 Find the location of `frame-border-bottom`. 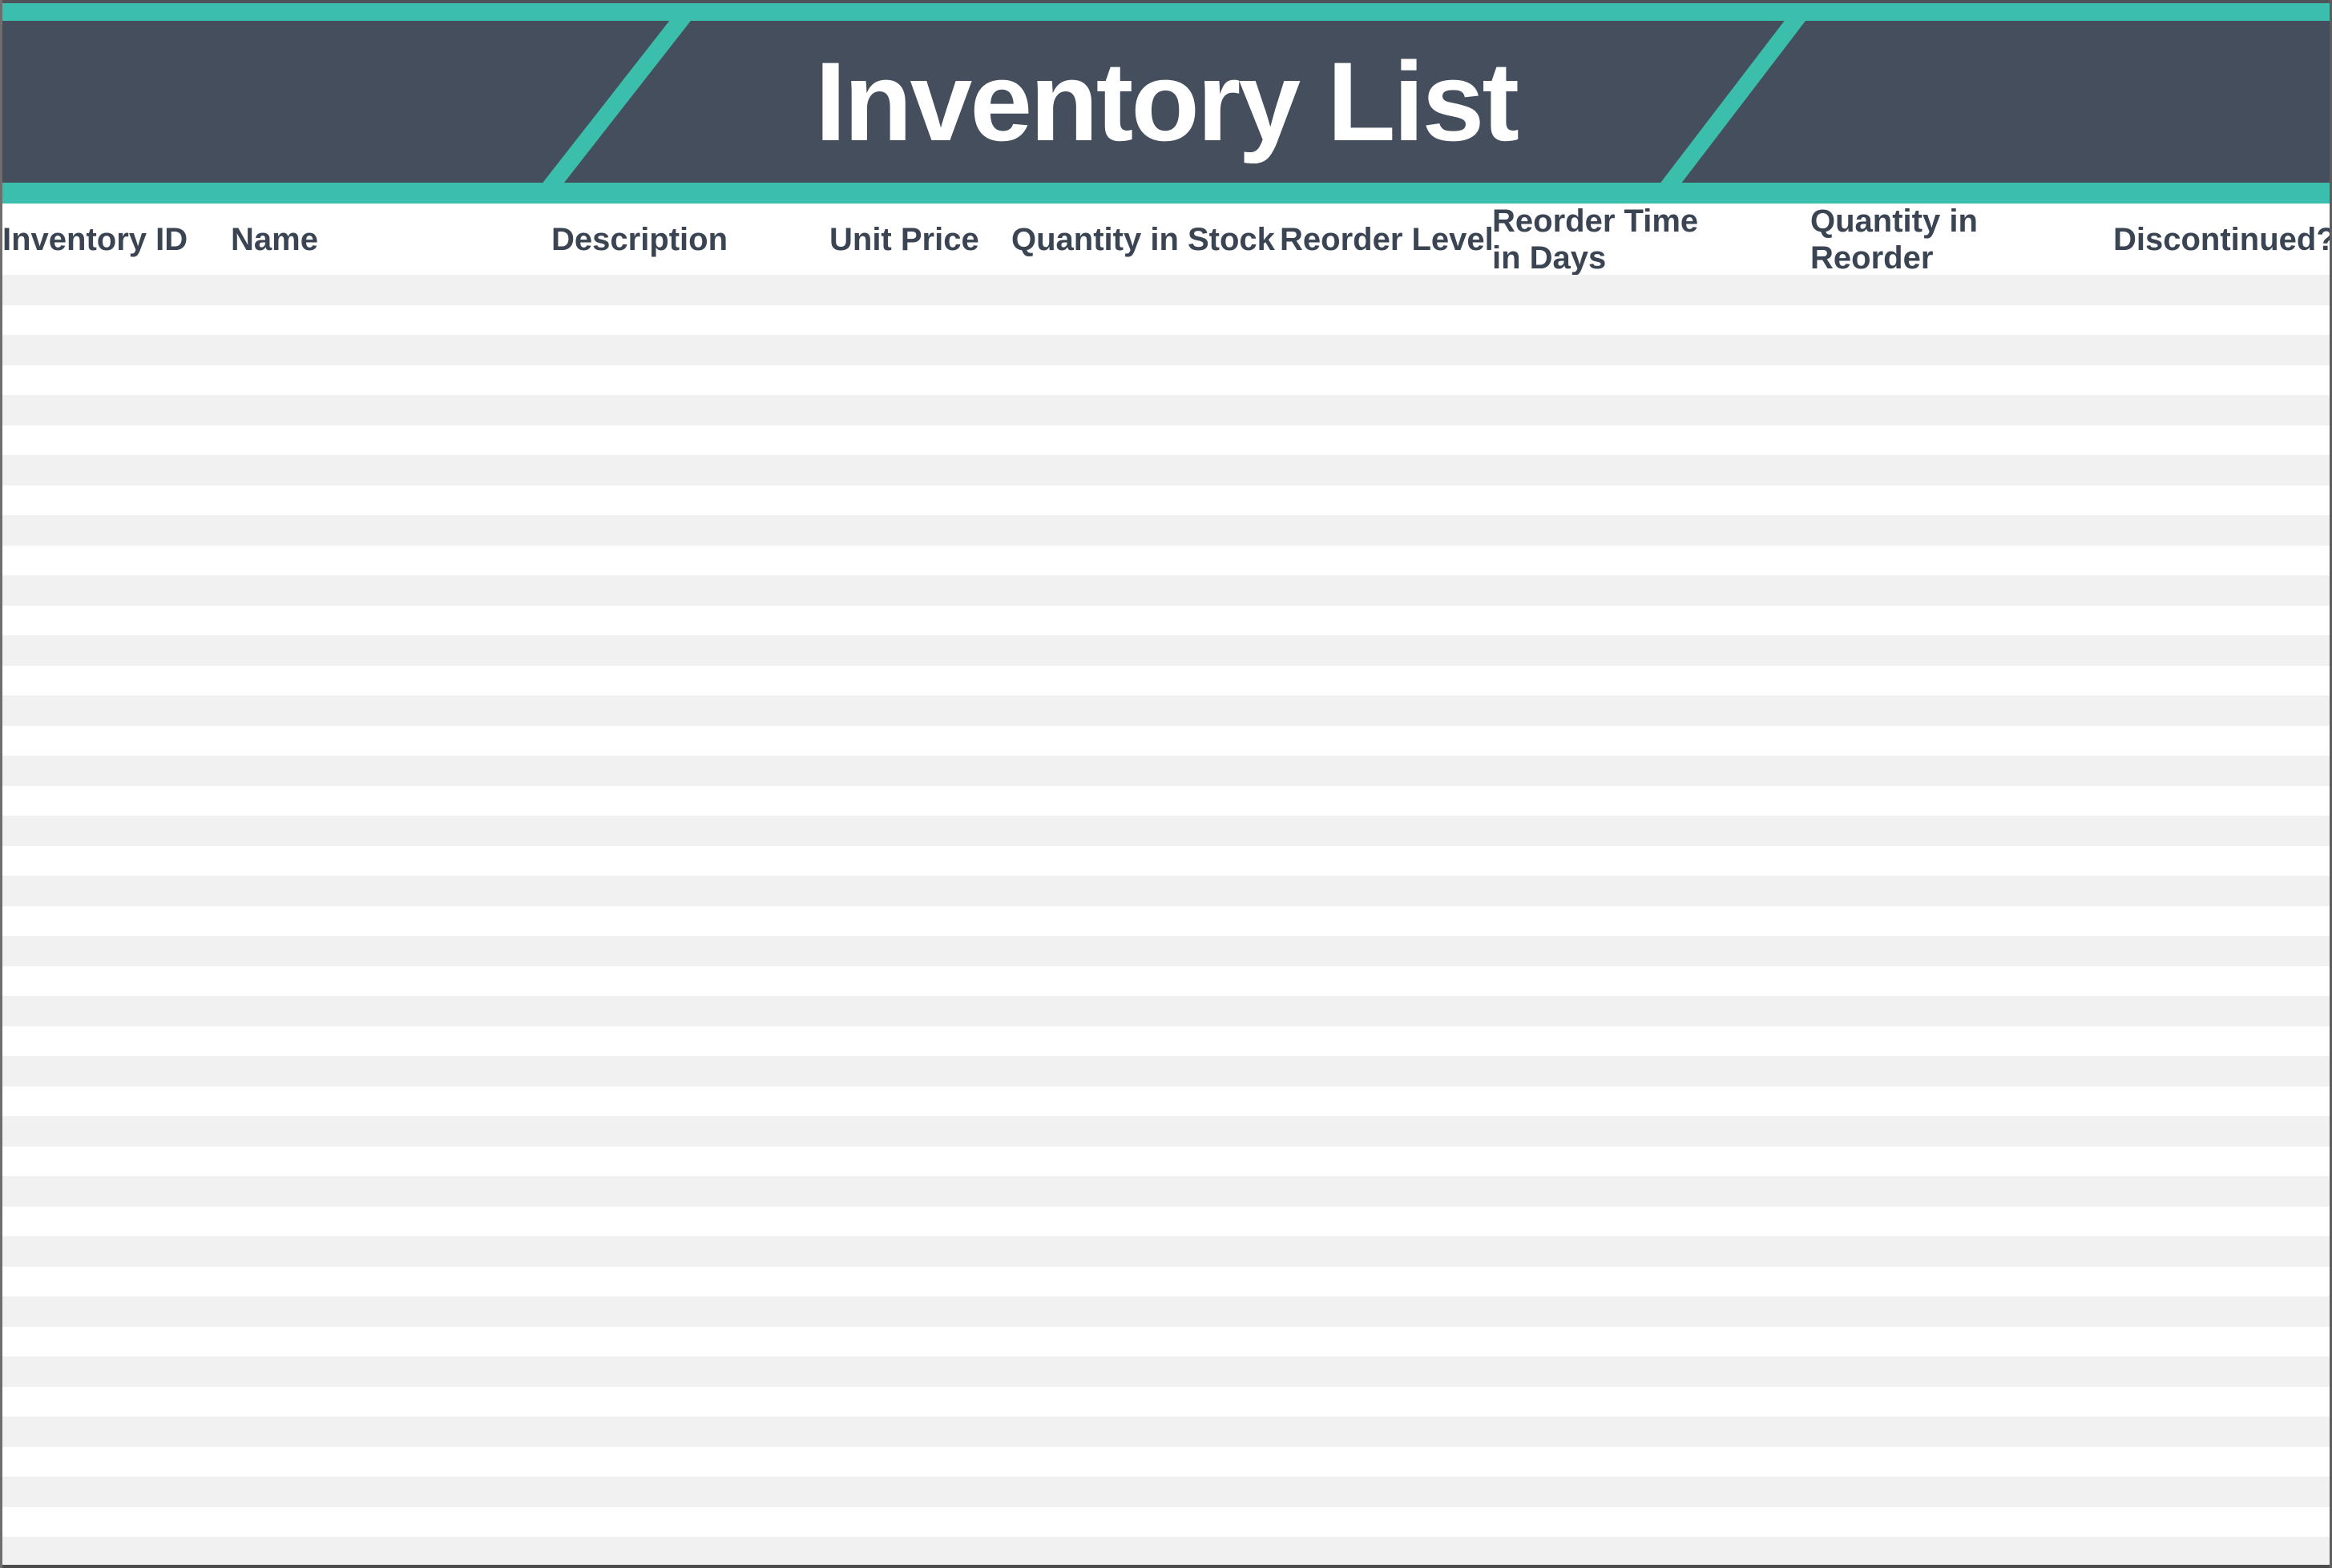

frame-border-bottom is located at coordinates (1166, 1566).